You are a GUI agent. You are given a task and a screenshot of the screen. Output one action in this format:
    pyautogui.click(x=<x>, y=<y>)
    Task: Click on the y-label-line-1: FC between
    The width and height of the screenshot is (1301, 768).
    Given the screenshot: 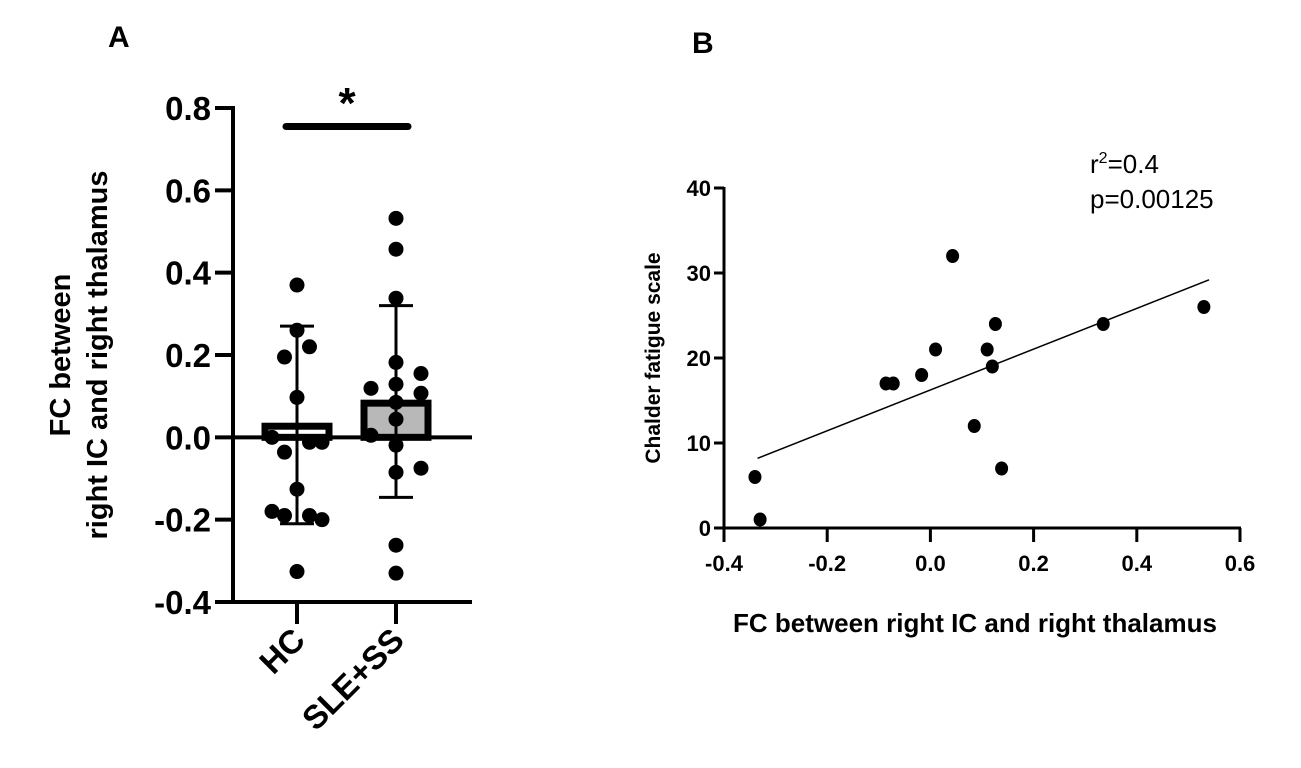 What is the action you would take?
    pyautogui.click(x=61, y=355)
    